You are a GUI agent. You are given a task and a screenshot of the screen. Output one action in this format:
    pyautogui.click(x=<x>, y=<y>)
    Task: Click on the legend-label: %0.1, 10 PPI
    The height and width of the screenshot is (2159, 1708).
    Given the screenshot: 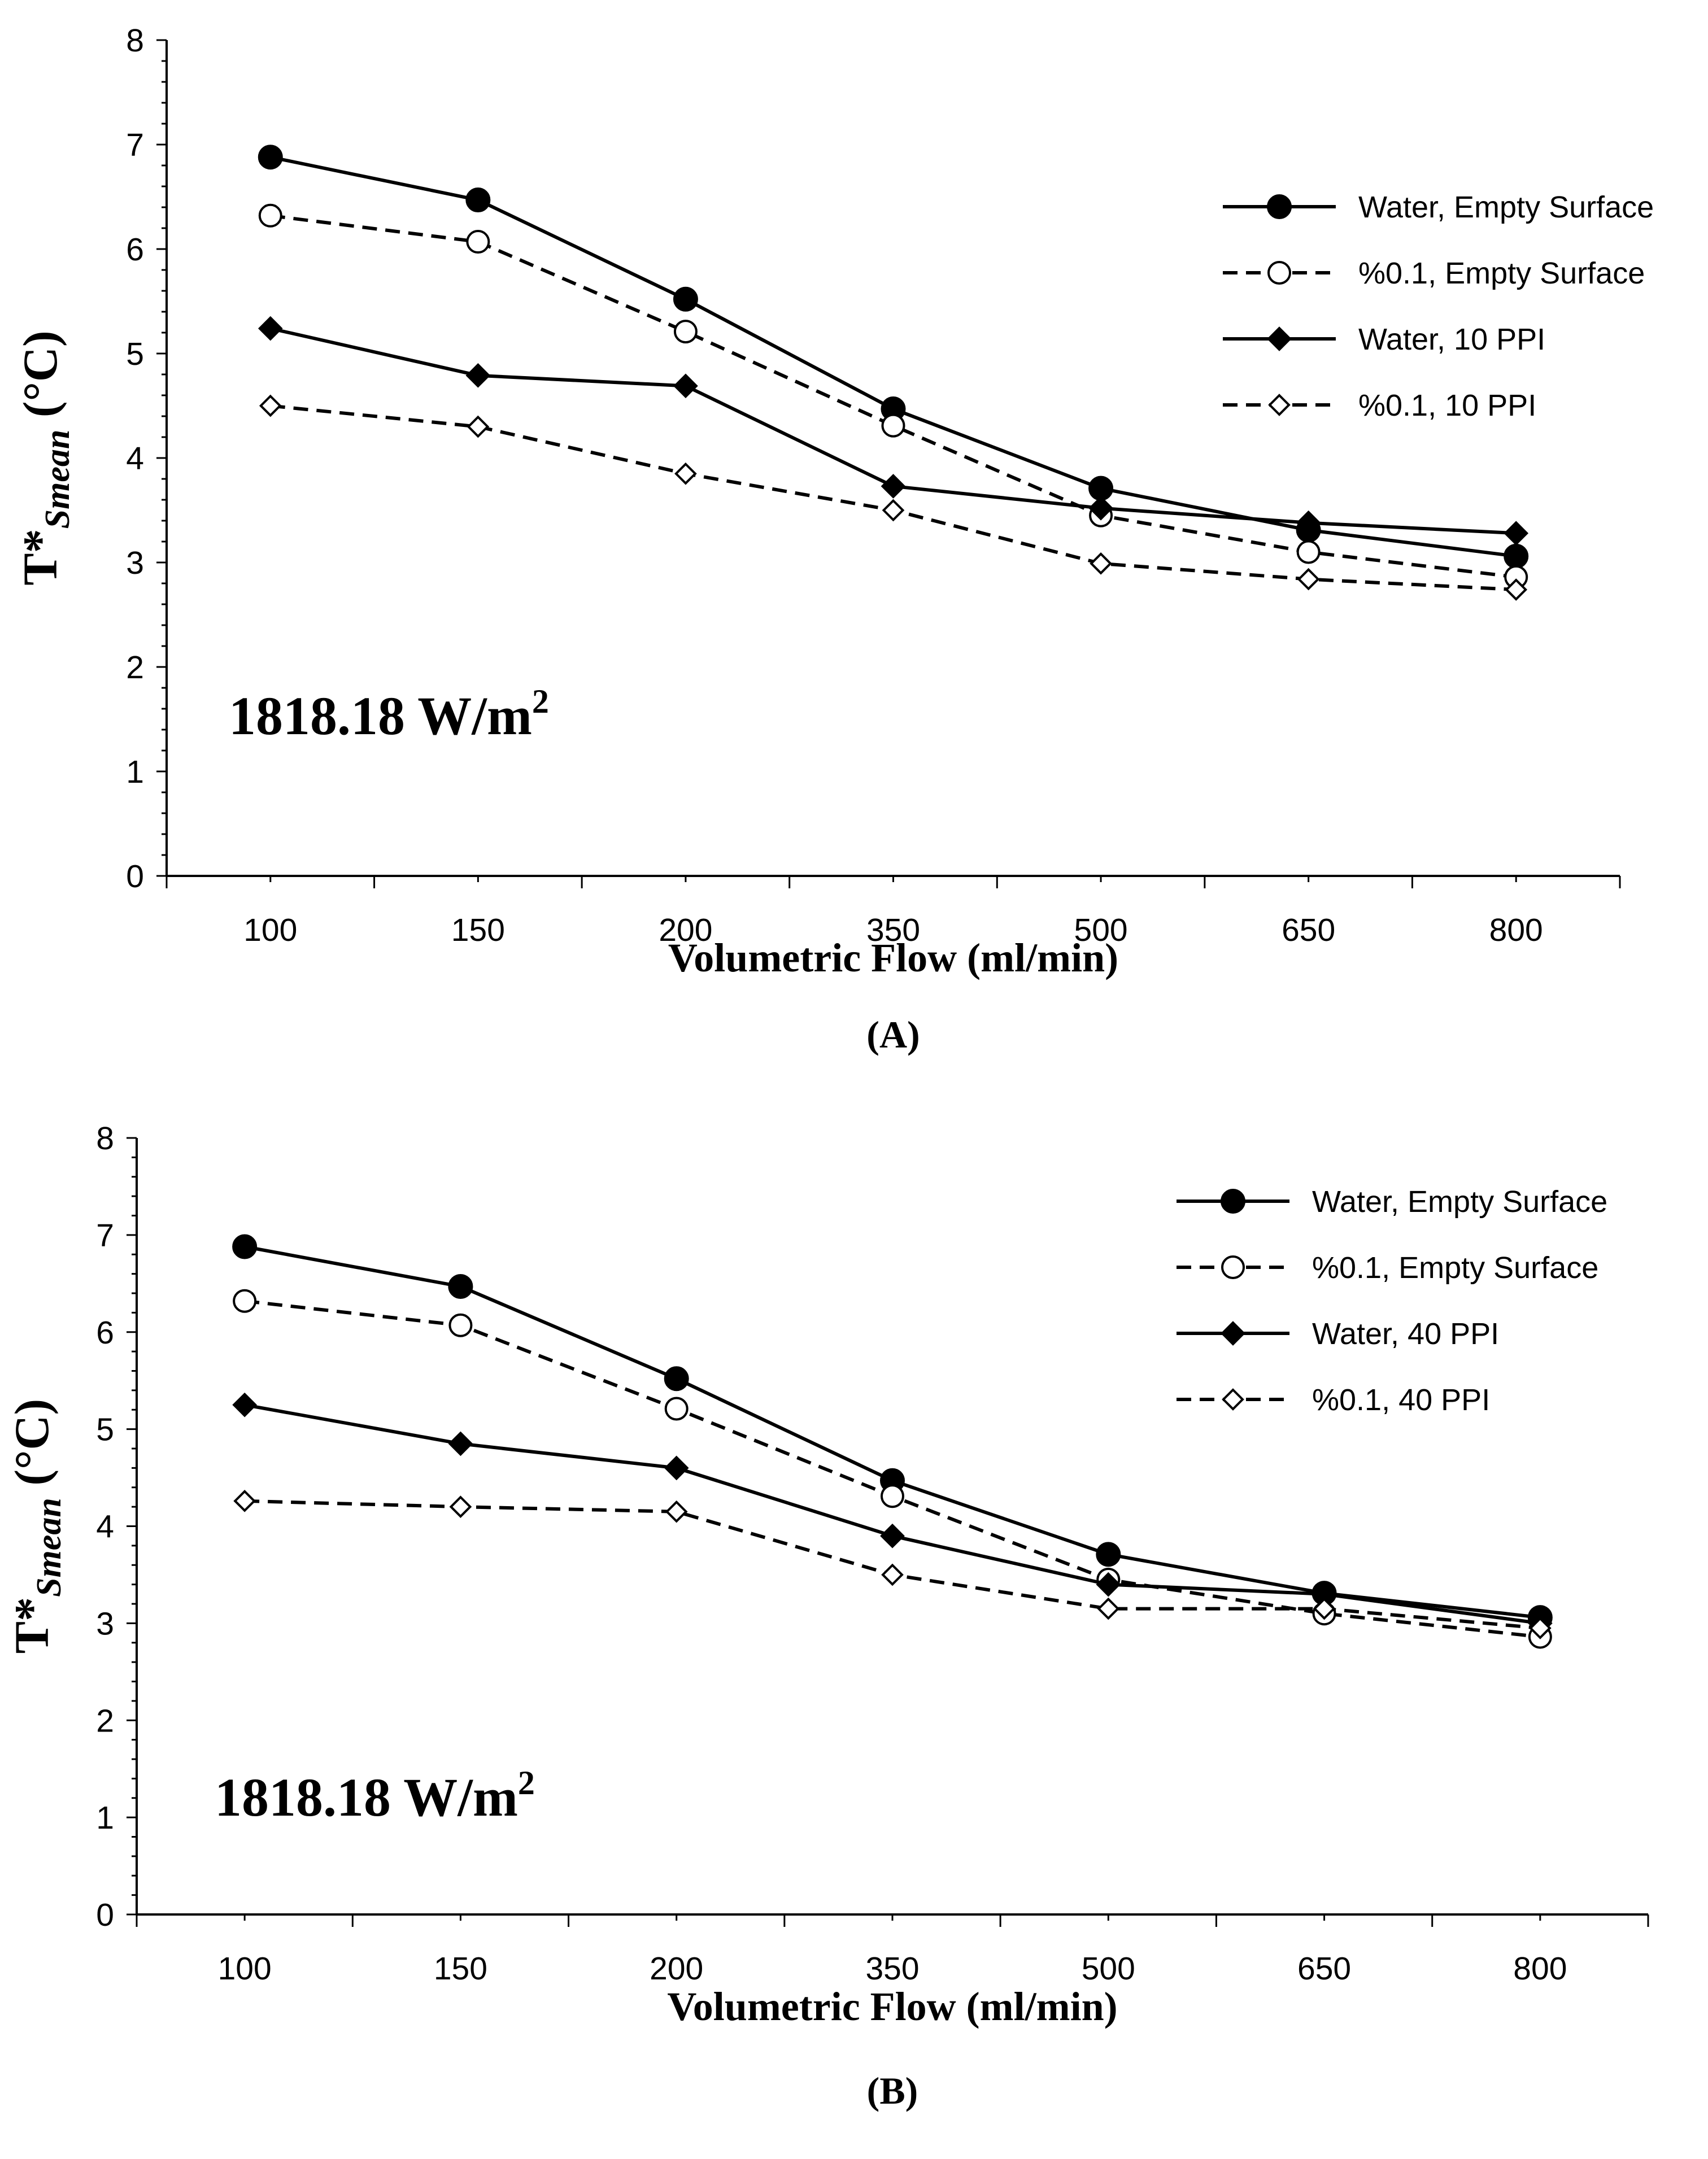 What is the action you would take?
    pyautogui.click(x=1447, y=405)
    